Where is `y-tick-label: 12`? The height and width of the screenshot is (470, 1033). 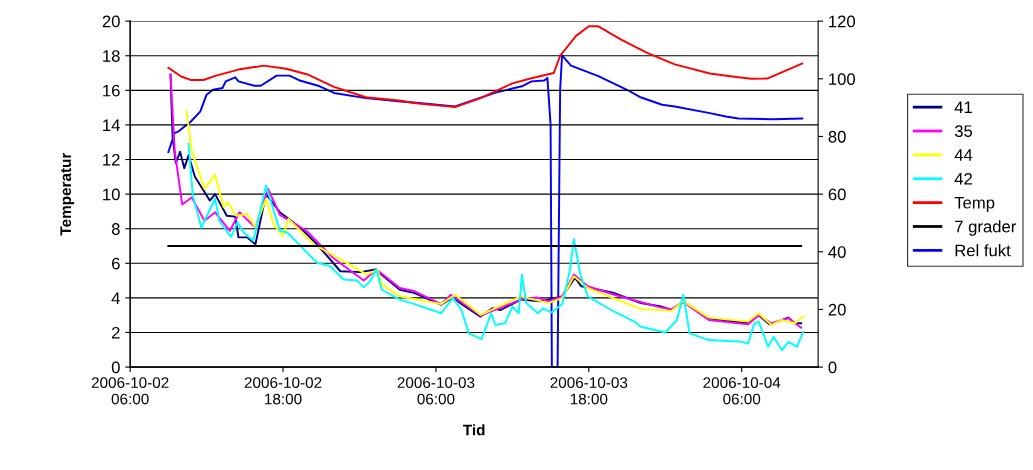
y-tick-label: 12 is located at coordinates (111, 159).